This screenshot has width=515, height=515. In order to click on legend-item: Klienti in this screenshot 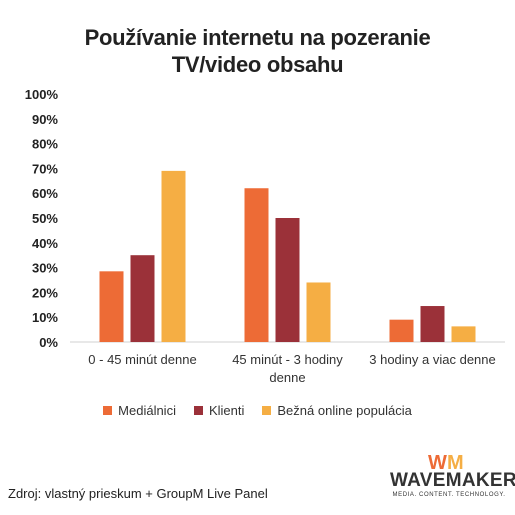, I will do `click(219, 410)`.